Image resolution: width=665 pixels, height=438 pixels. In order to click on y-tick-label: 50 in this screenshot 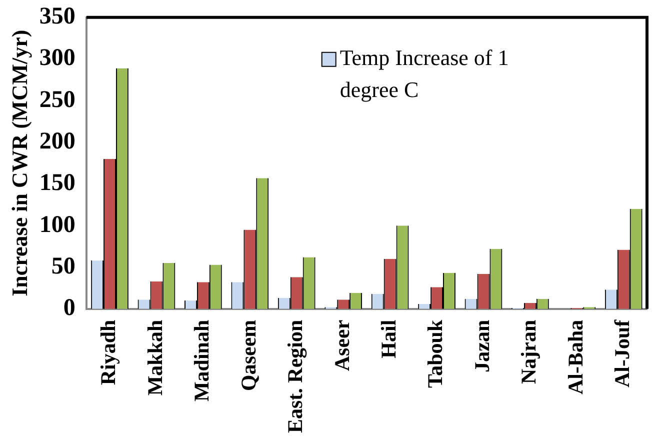, I will do `click(63, 266)`.